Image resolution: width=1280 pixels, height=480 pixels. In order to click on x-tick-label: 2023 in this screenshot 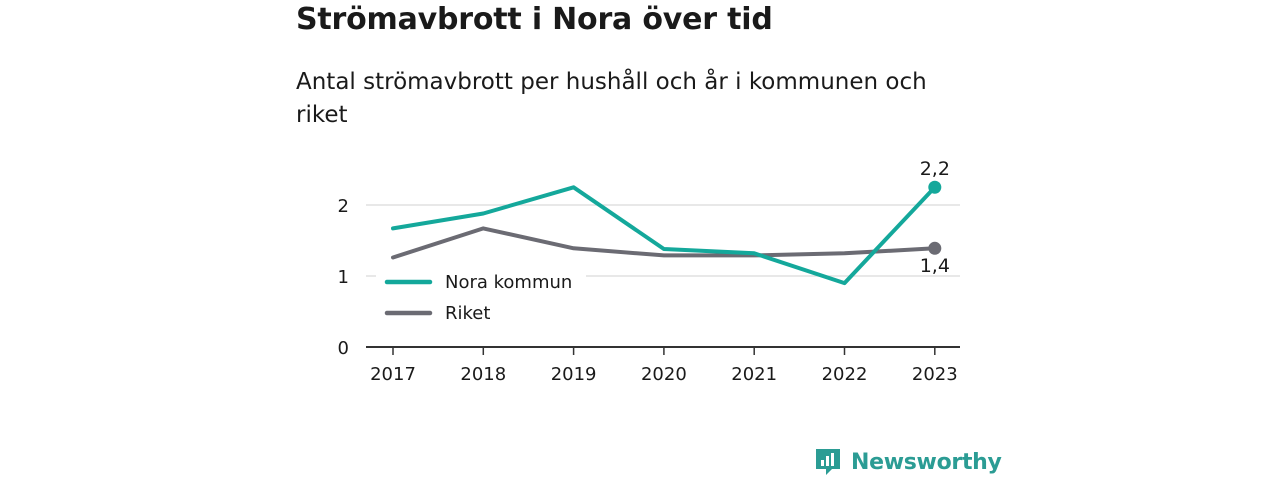, I will do `click(935, 374)`.